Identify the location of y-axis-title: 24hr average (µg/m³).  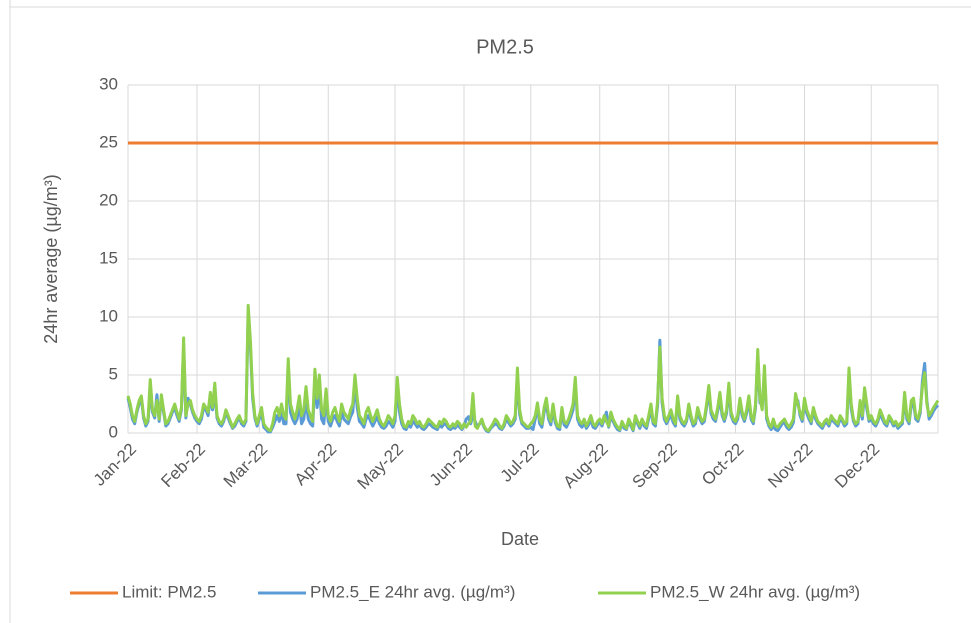
(51, 258).